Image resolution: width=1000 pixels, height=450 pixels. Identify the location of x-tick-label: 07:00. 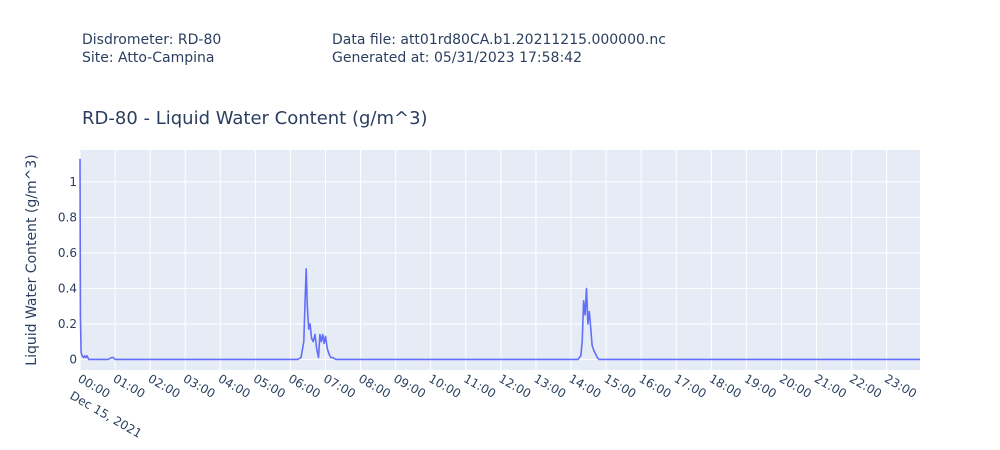
(339, 385).